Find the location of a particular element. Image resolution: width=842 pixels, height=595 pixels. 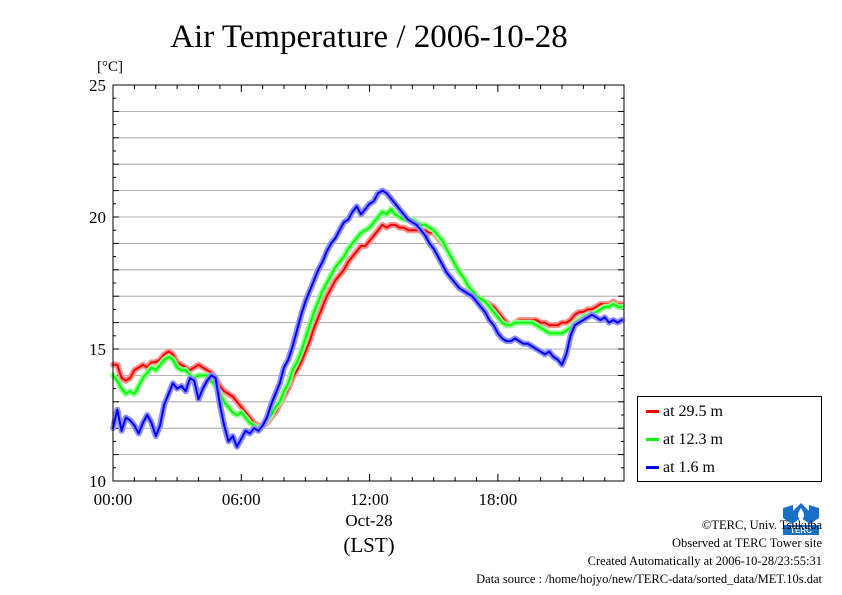

y-tick-label: 20 is located at coordinates (97, 217).